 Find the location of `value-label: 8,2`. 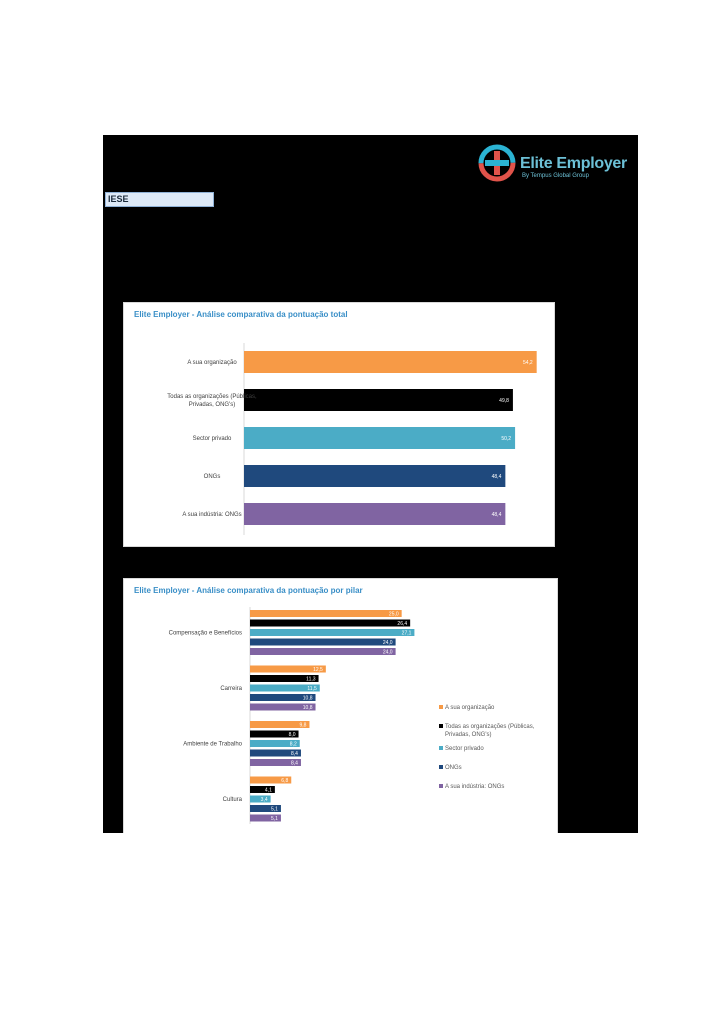

value-label: 8,2 is located at coordinates (293, 745).